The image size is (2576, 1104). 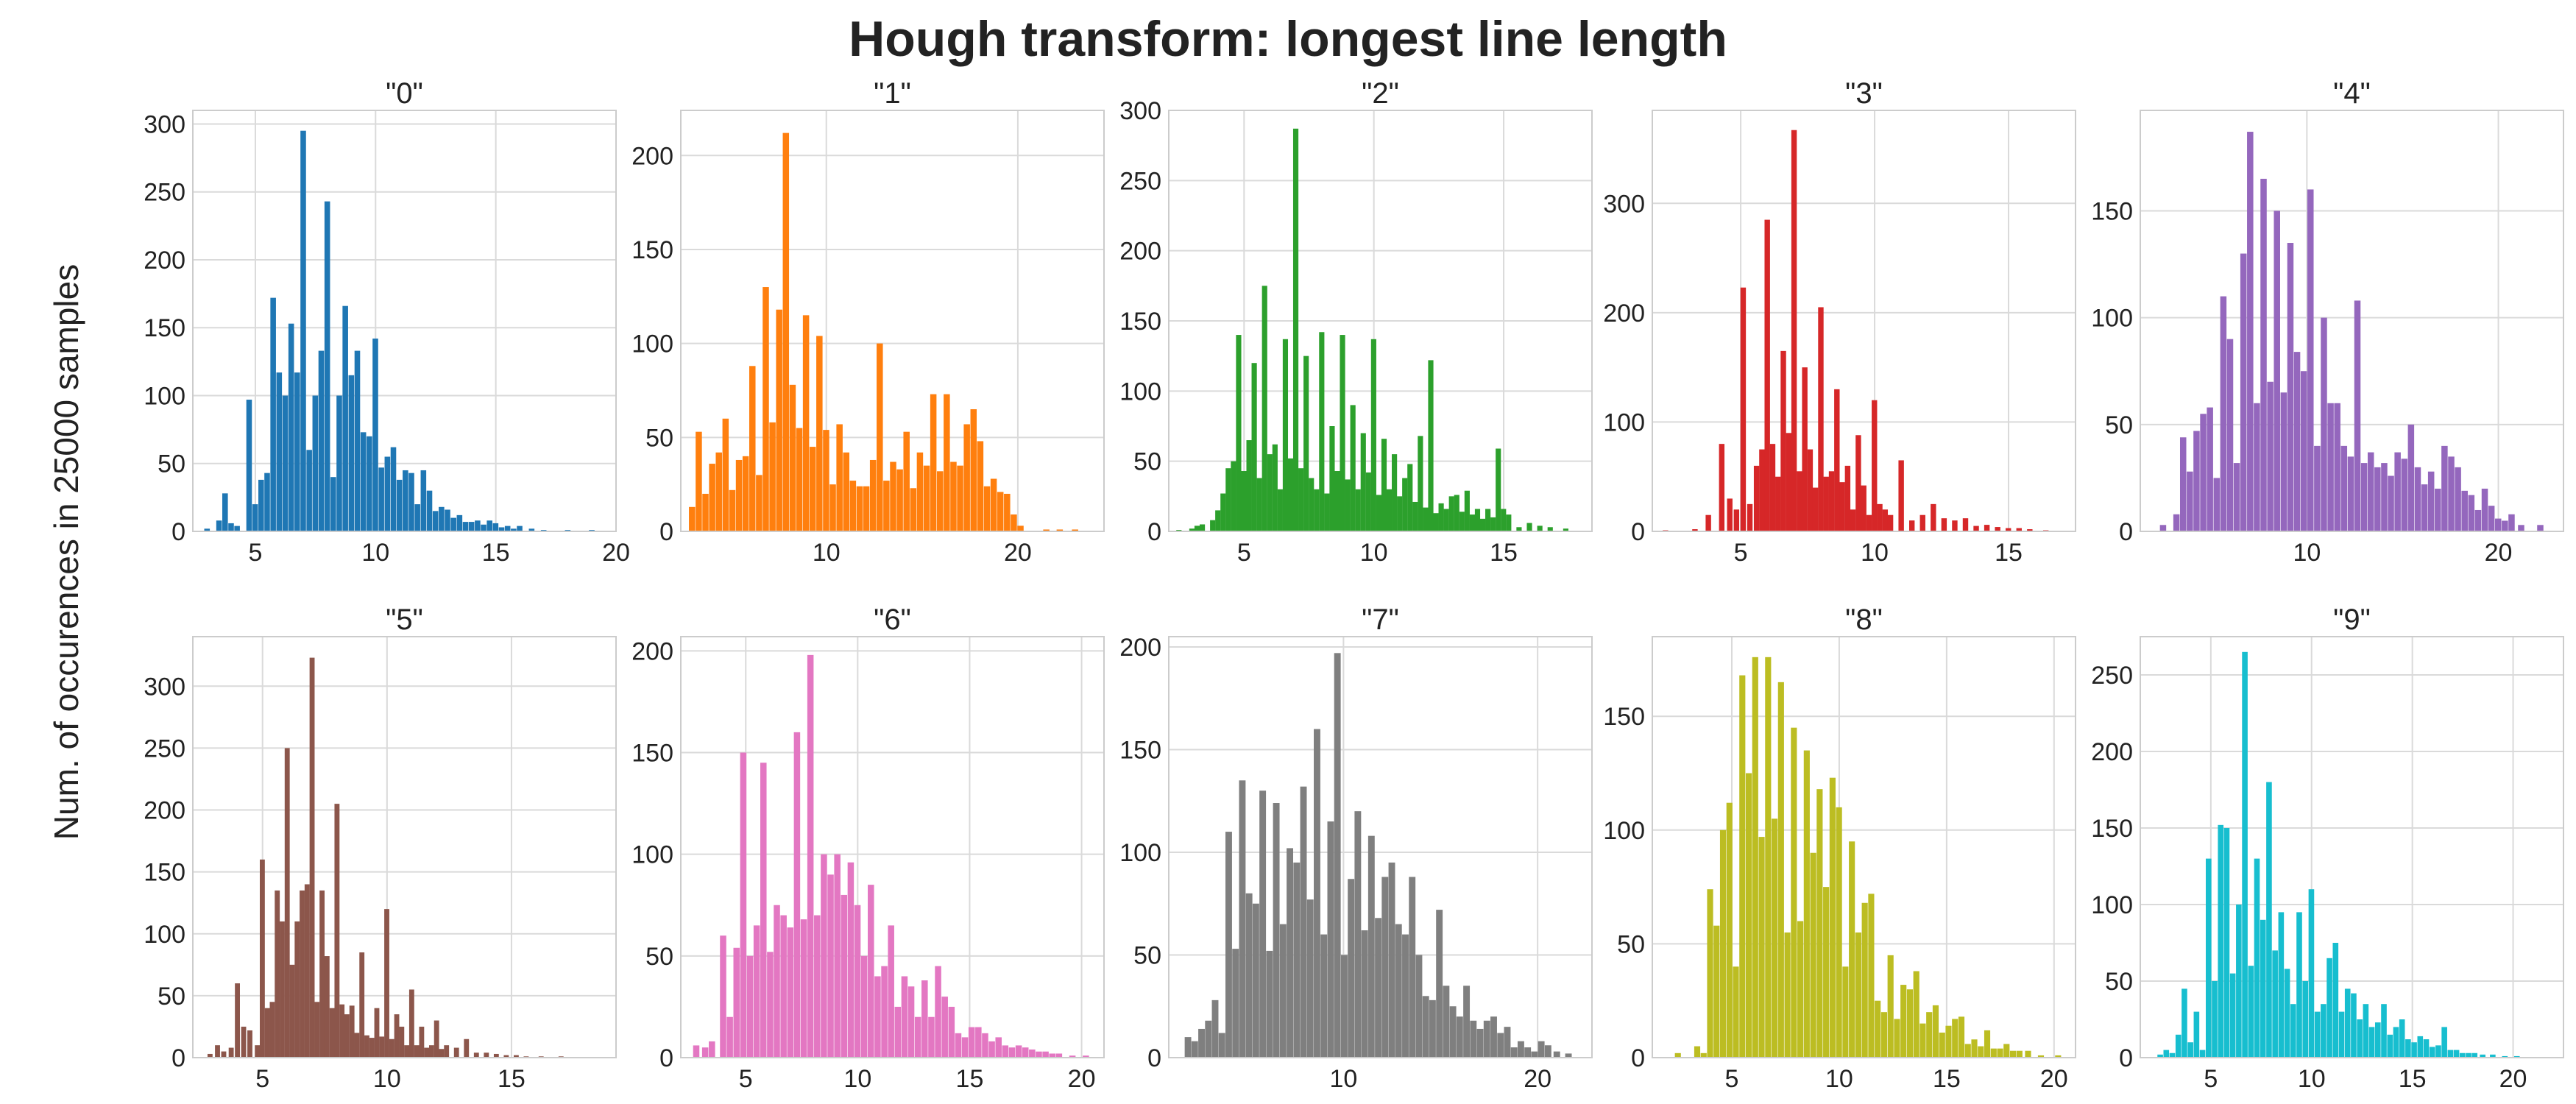 What do you see at coordinates (1380, 847) in the screenshot?
I see `axes-frame` at bounding box center [1380, 847].